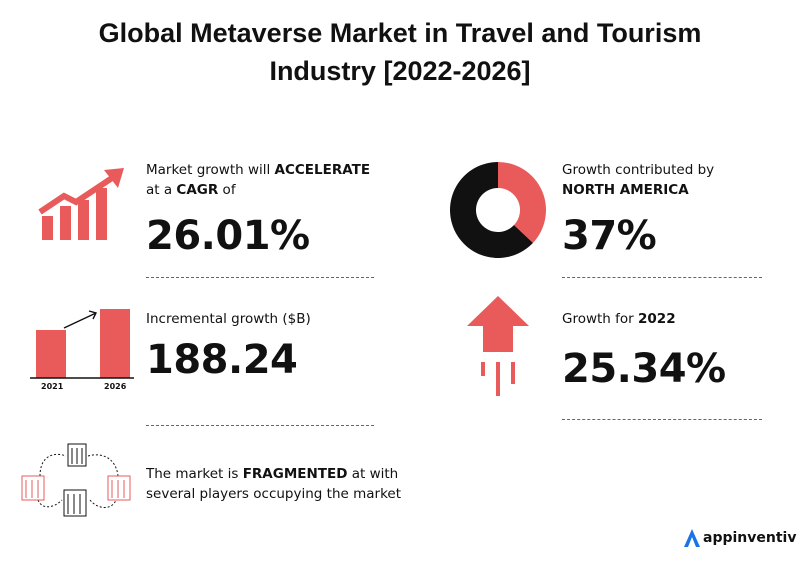 This screenshot has width=800, height=566. Describe the element at coordinates (657, 319) in the screenshot. I see `growth-2022-bold: 2022` at that location.